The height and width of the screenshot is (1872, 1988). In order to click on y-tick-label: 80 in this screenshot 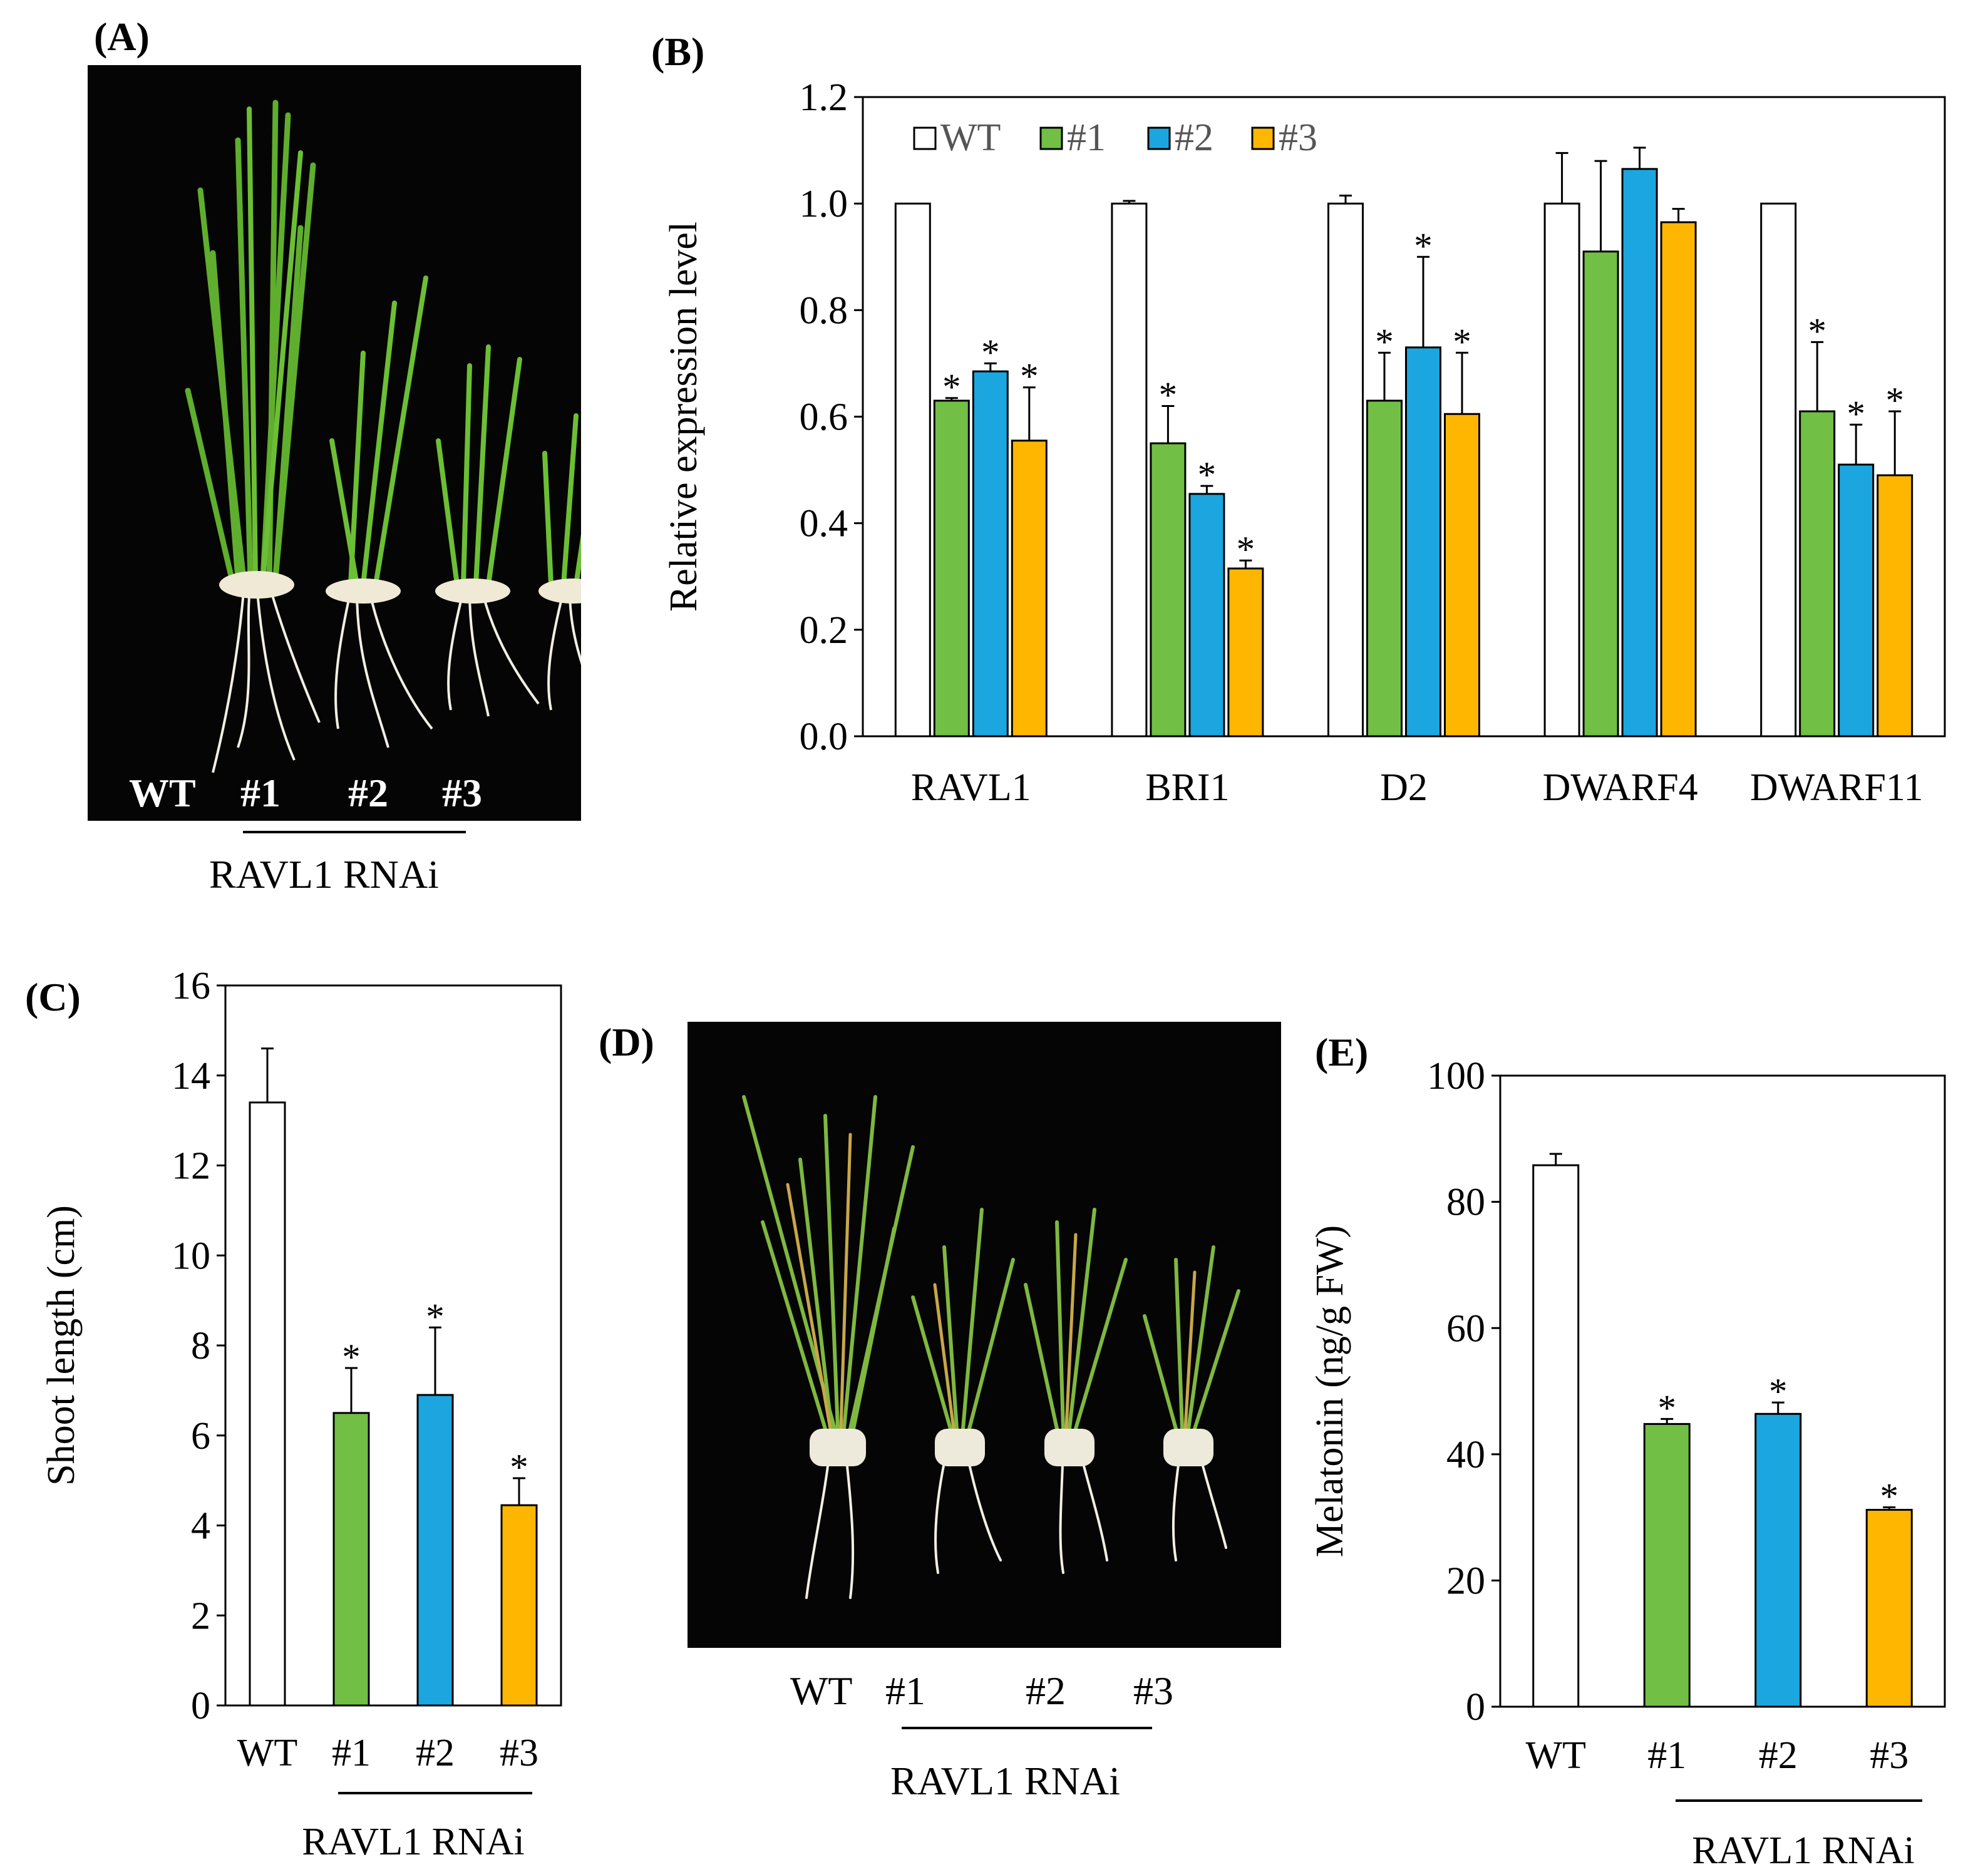, I will do `click(1465, 1203)`.